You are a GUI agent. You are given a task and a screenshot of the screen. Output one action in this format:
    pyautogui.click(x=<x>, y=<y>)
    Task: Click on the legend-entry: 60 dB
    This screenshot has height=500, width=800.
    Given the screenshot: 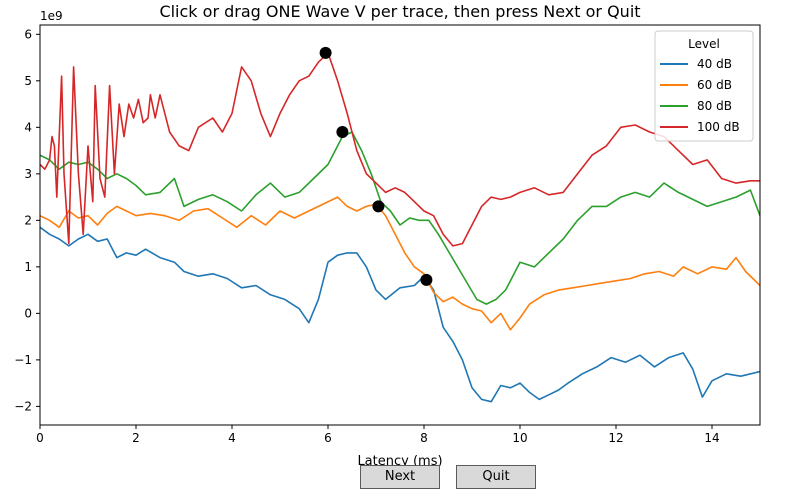 What is the action you would take?
    pyautogui.click(x=714, y=85)
    